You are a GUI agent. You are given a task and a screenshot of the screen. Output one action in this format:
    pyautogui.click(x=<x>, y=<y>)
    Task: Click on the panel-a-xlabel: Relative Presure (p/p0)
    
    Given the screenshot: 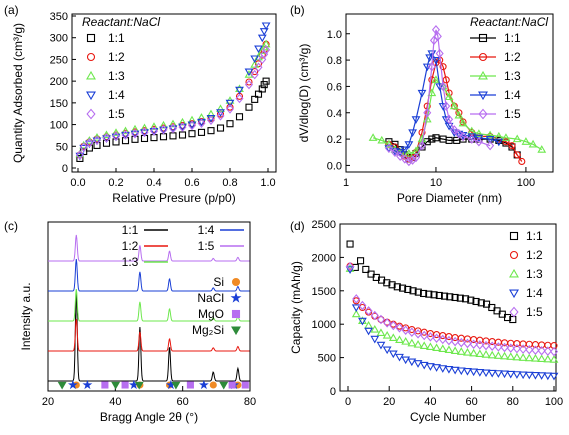 What is the action you would take?
    pyautogui.click(x=173, y=198)
    